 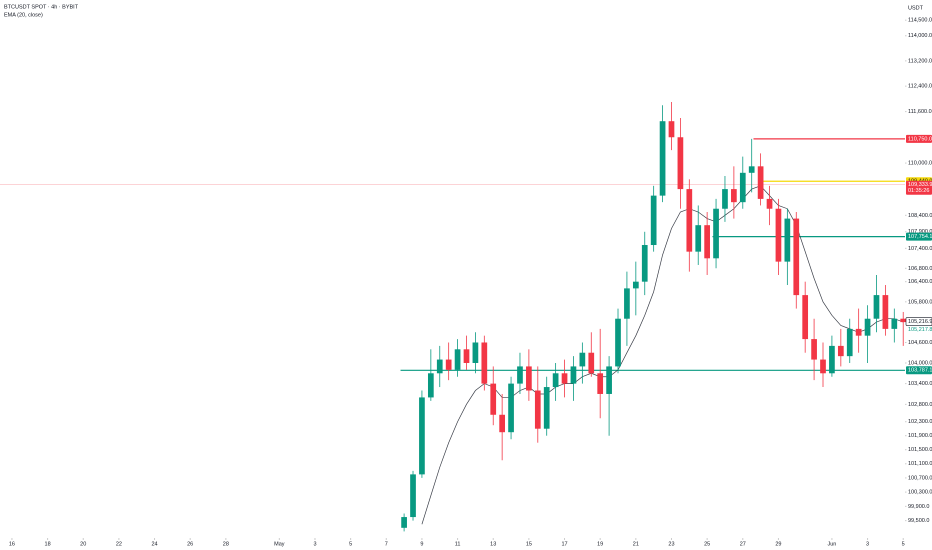 I want to click on x-tick-label: 19, so click(x=600, y=544).